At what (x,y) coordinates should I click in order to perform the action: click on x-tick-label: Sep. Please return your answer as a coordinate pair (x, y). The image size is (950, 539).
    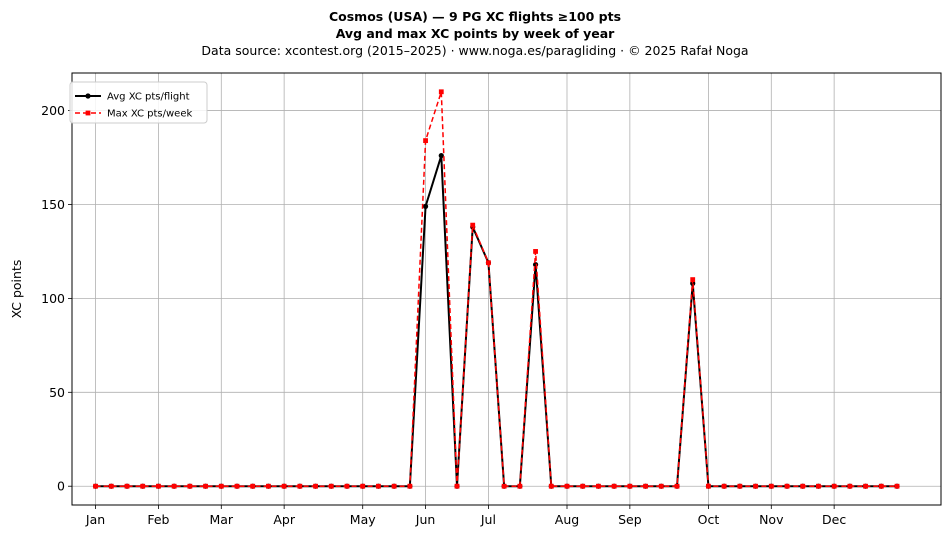
    Looking at the image, I should click on (630, 519).